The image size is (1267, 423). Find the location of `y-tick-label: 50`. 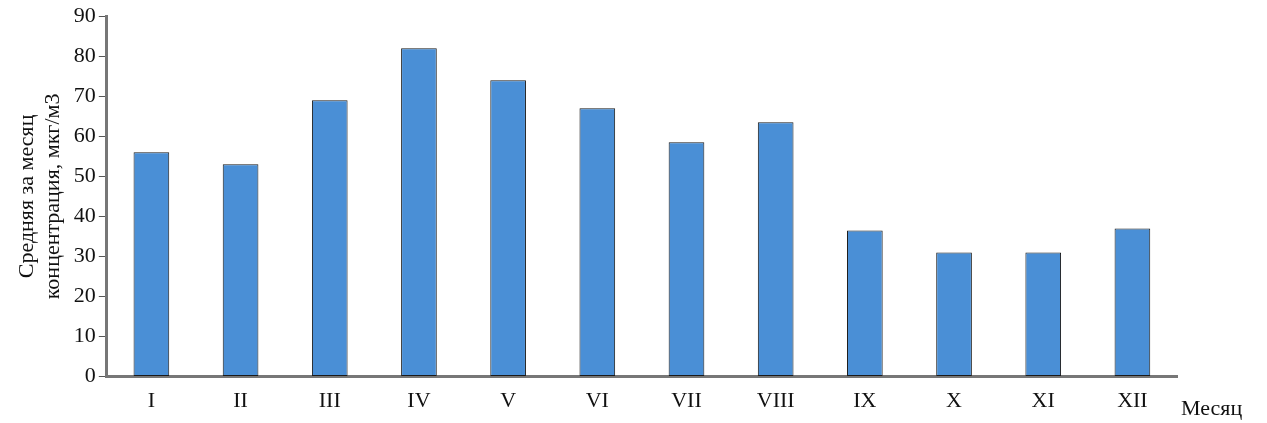

y-tick-label: 50 is located at coordinates (84, 175).